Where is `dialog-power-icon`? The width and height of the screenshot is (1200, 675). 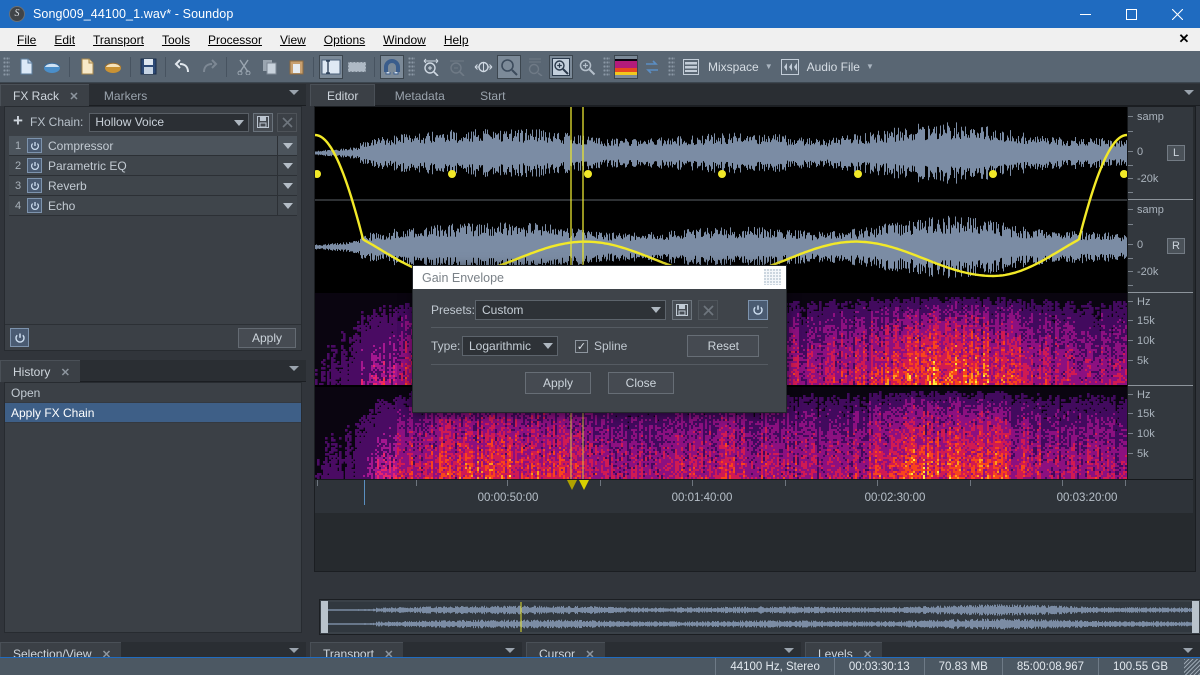
dialog-power-icon is located at coordinates (758, 310).